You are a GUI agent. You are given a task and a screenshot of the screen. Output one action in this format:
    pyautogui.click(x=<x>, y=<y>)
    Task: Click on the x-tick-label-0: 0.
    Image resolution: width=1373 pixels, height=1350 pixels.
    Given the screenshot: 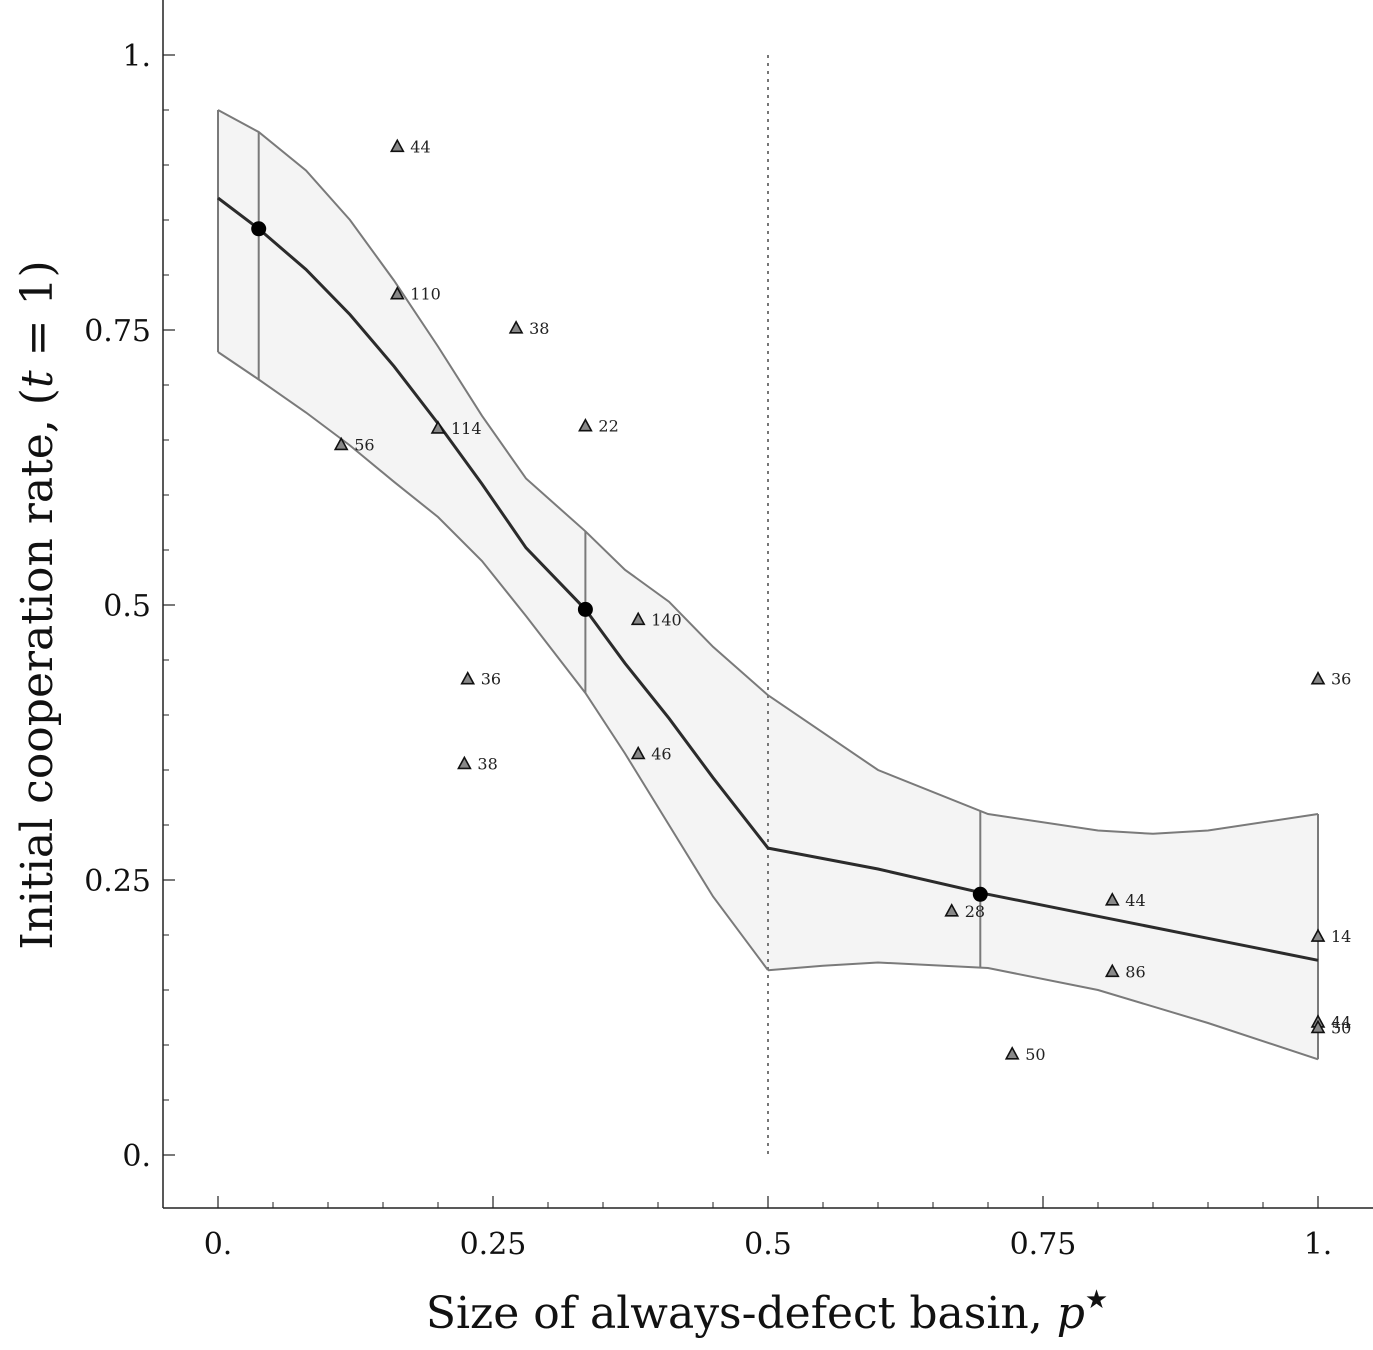 What is the action you would take?
    pyautogui.click(x=218, y=1244)
    